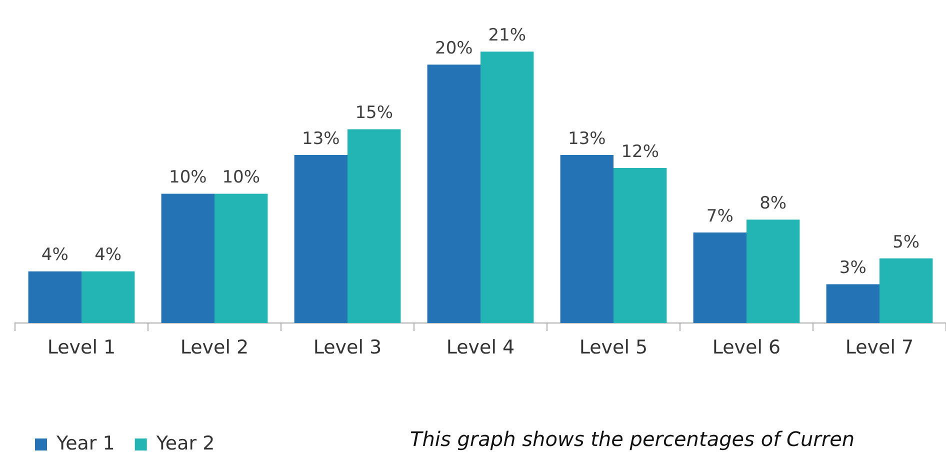 The width and height of the screenshot is (946, 464). What do you see at coordinates (347, 347) in the screenshot?
I see `x-tick-label: Level 3` at bounding box center [347, 347].